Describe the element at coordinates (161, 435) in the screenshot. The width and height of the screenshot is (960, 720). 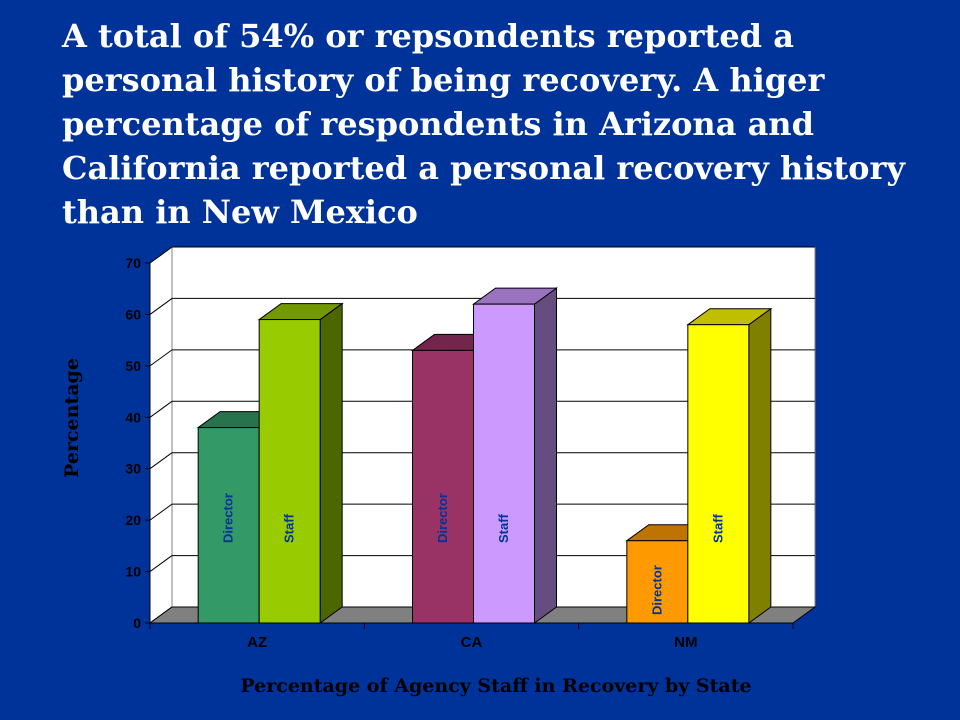
I see `chart-side-wall` at that location.